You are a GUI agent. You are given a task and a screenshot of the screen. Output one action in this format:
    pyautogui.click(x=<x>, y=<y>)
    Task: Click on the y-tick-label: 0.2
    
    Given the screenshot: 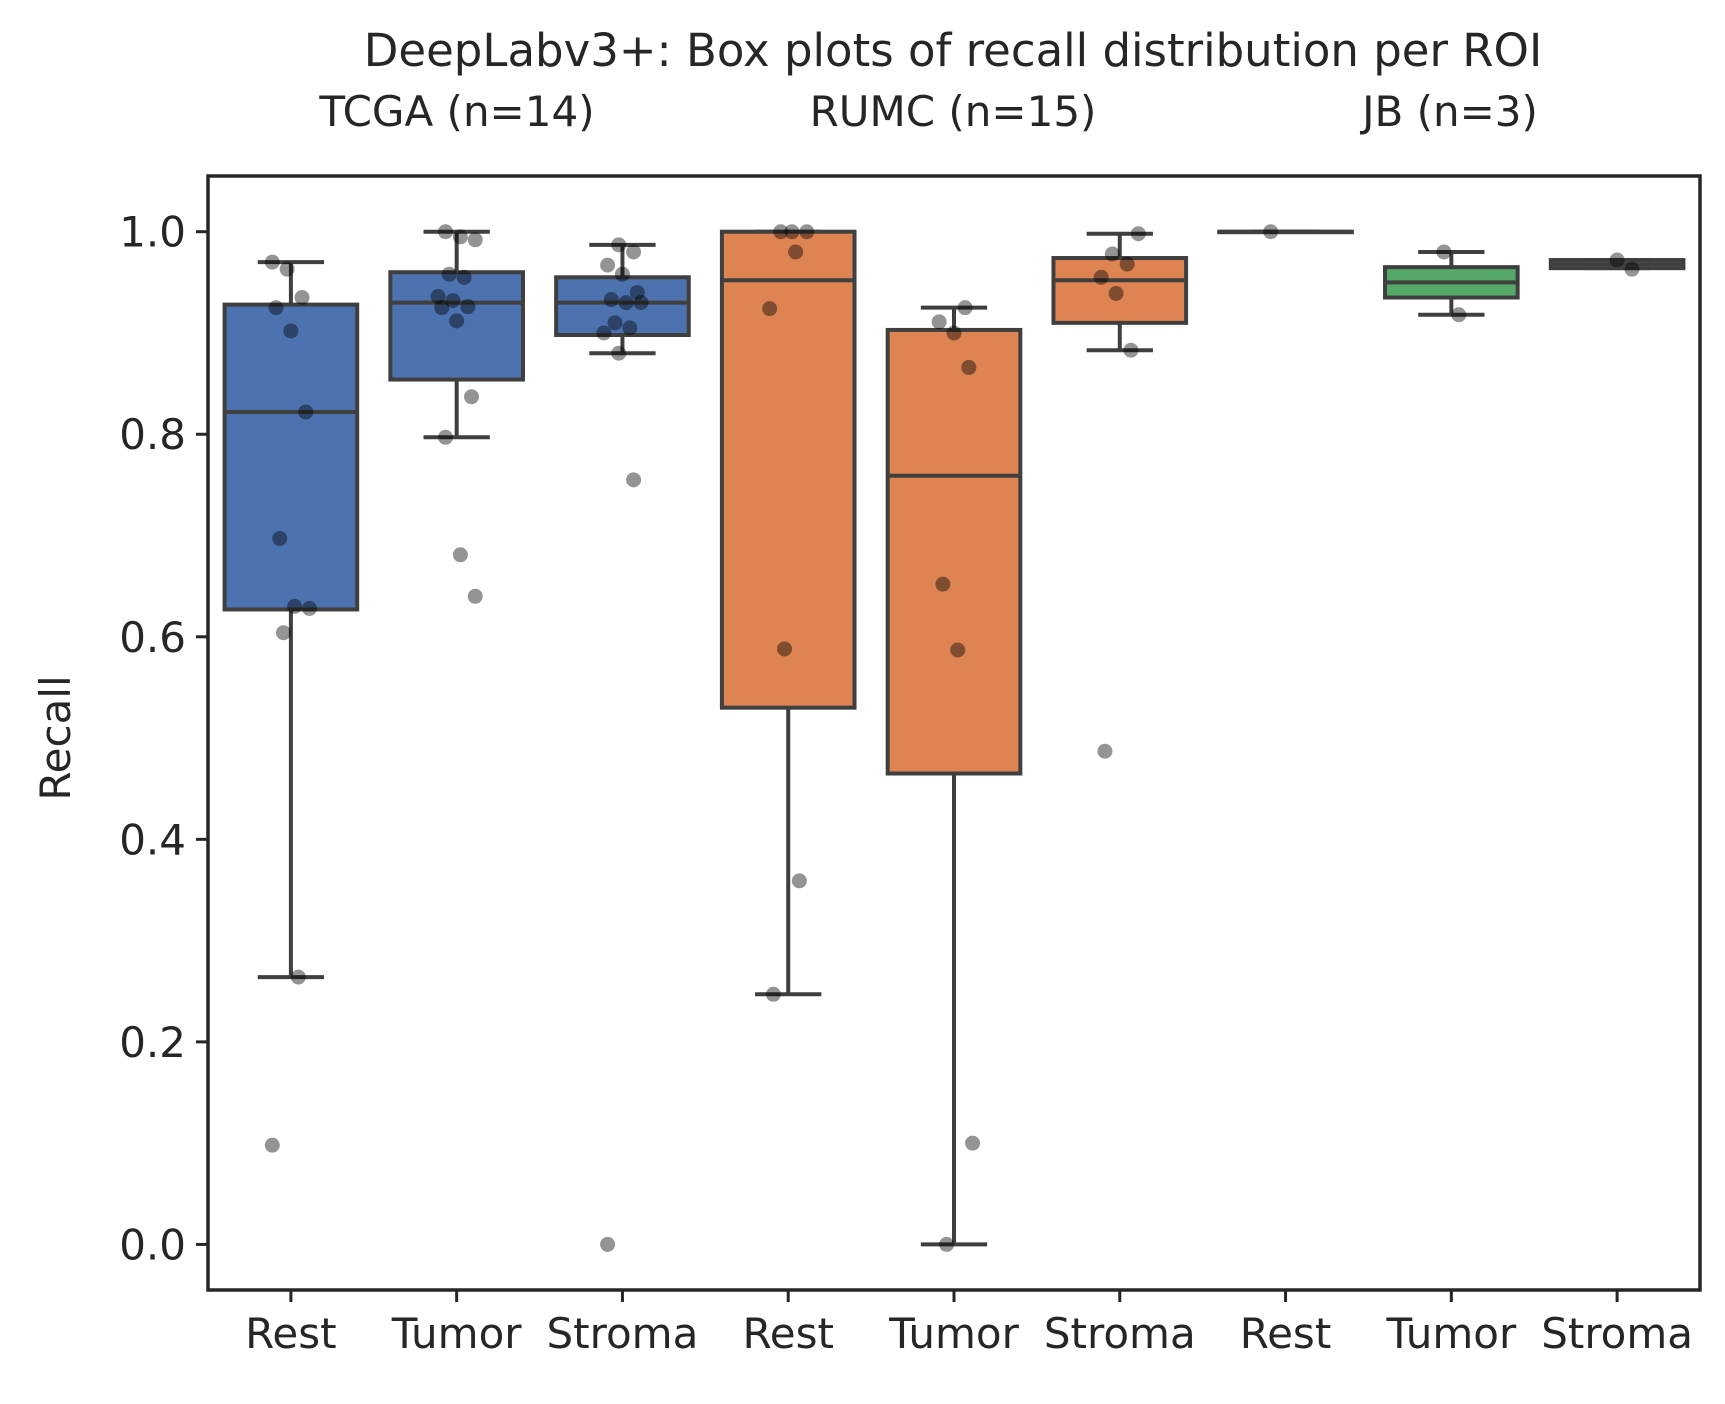 What is the action you would take?
    pyautogui.click(x=152, y=1042)
    